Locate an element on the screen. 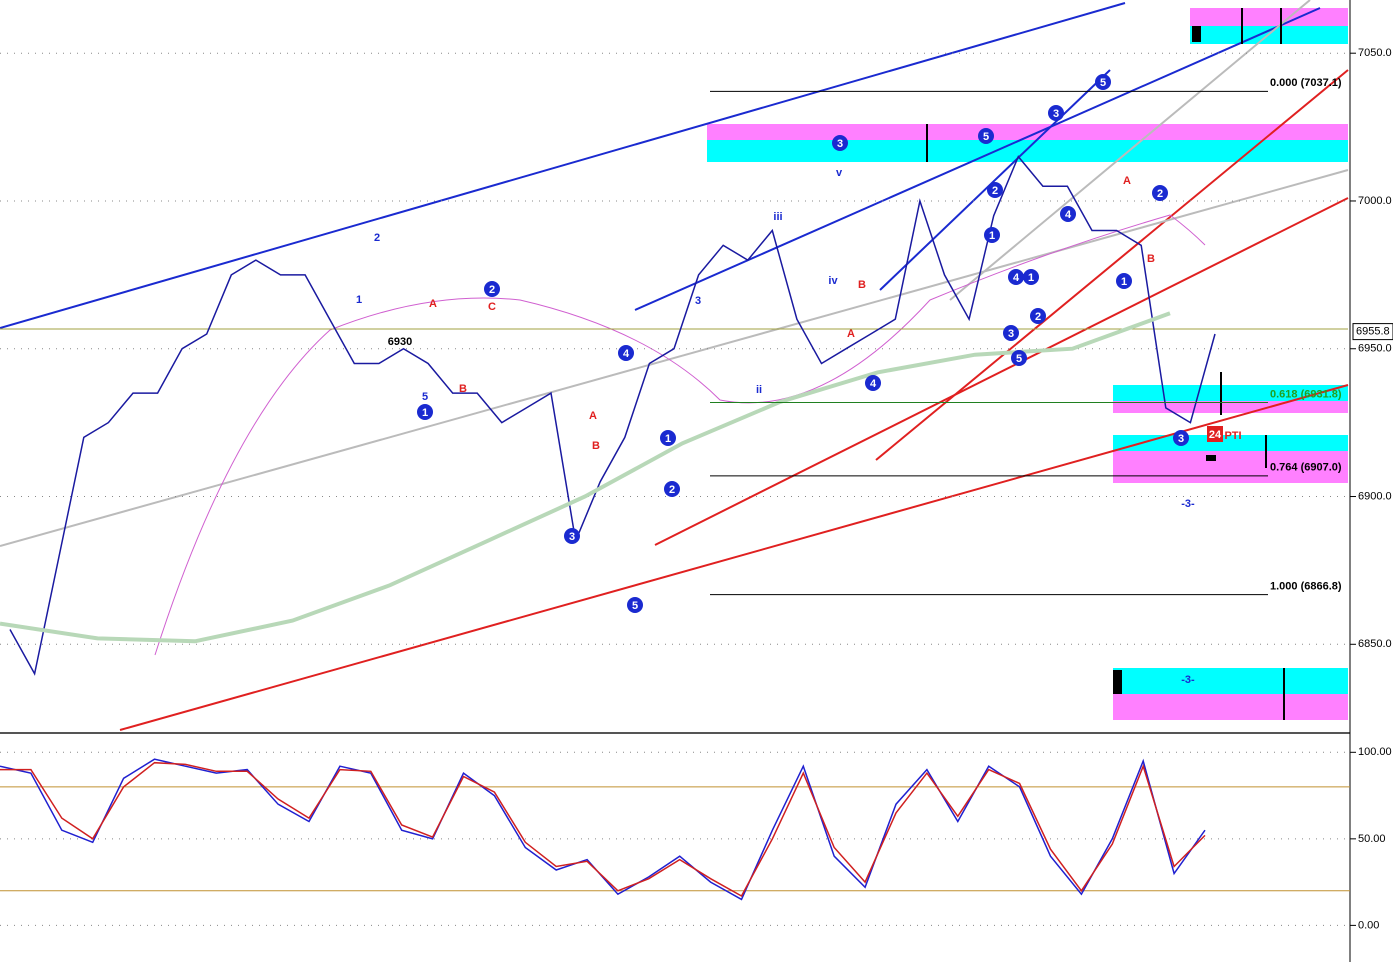  axis-area is located at coordinates (1371, 481).